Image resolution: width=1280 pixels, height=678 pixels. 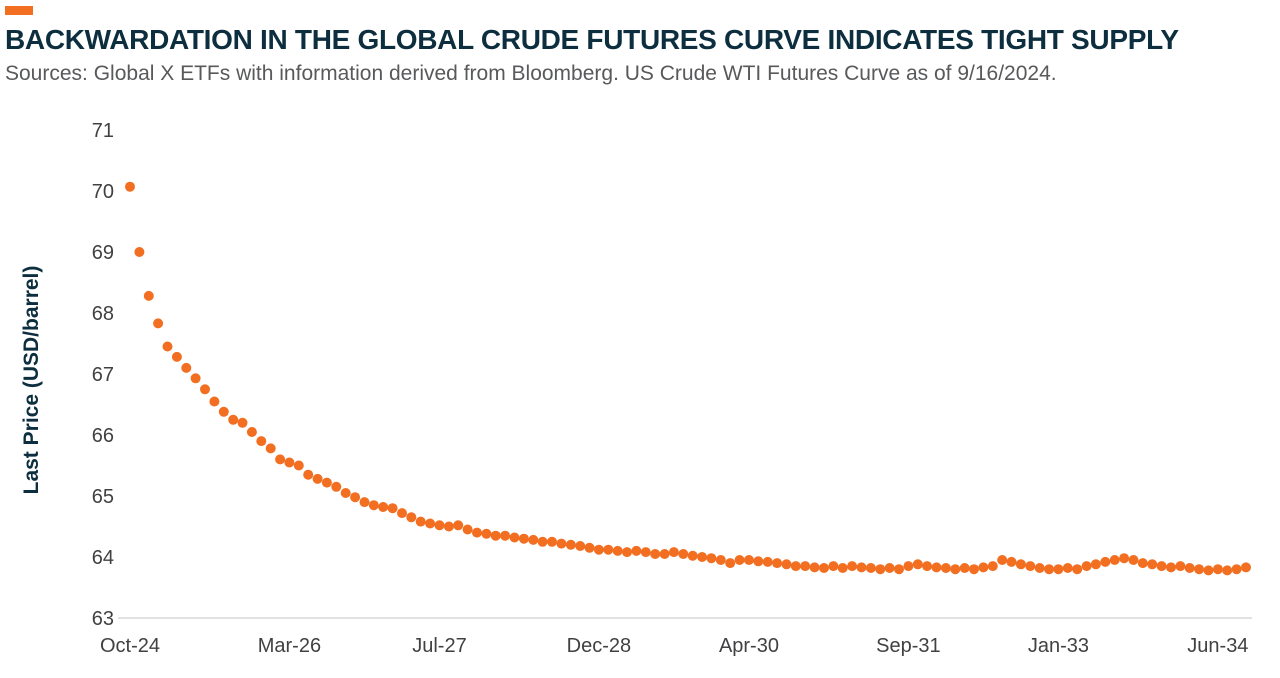 I want to click on x-tick-label: Dec-28, so click(x=599, y=646).